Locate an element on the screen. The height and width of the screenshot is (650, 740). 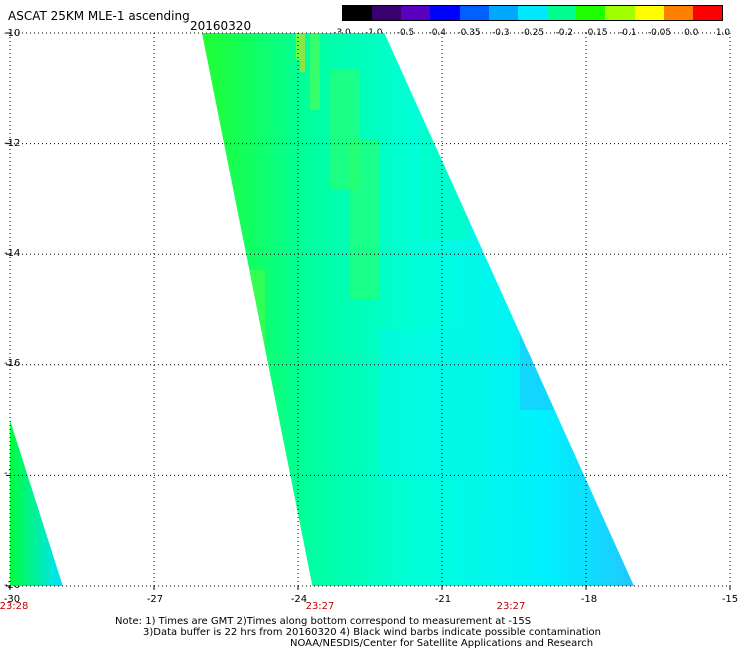
x-tick-label: -21 is located at coordinates (443, 599).